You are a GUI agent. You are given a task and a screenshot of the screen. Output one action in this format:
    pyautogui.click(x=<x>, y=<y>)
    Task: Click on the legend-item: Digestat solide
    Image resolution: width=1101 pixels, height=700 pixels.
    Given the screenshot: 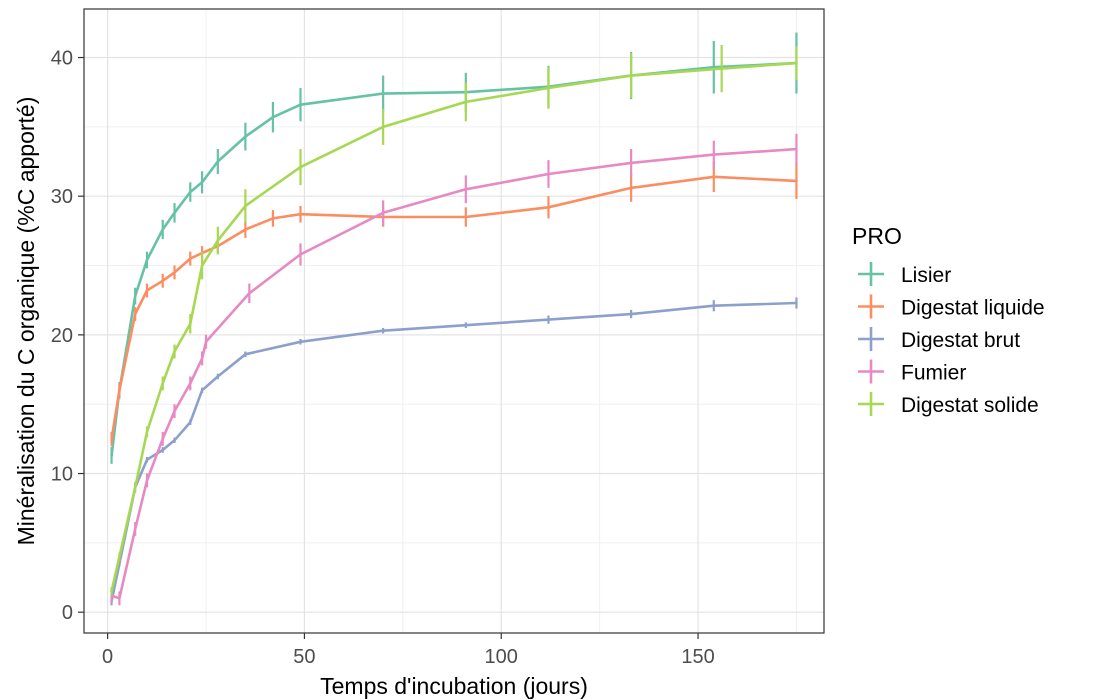 What is the action you would take?
    pyautogui.click(x=948, y=404)
    